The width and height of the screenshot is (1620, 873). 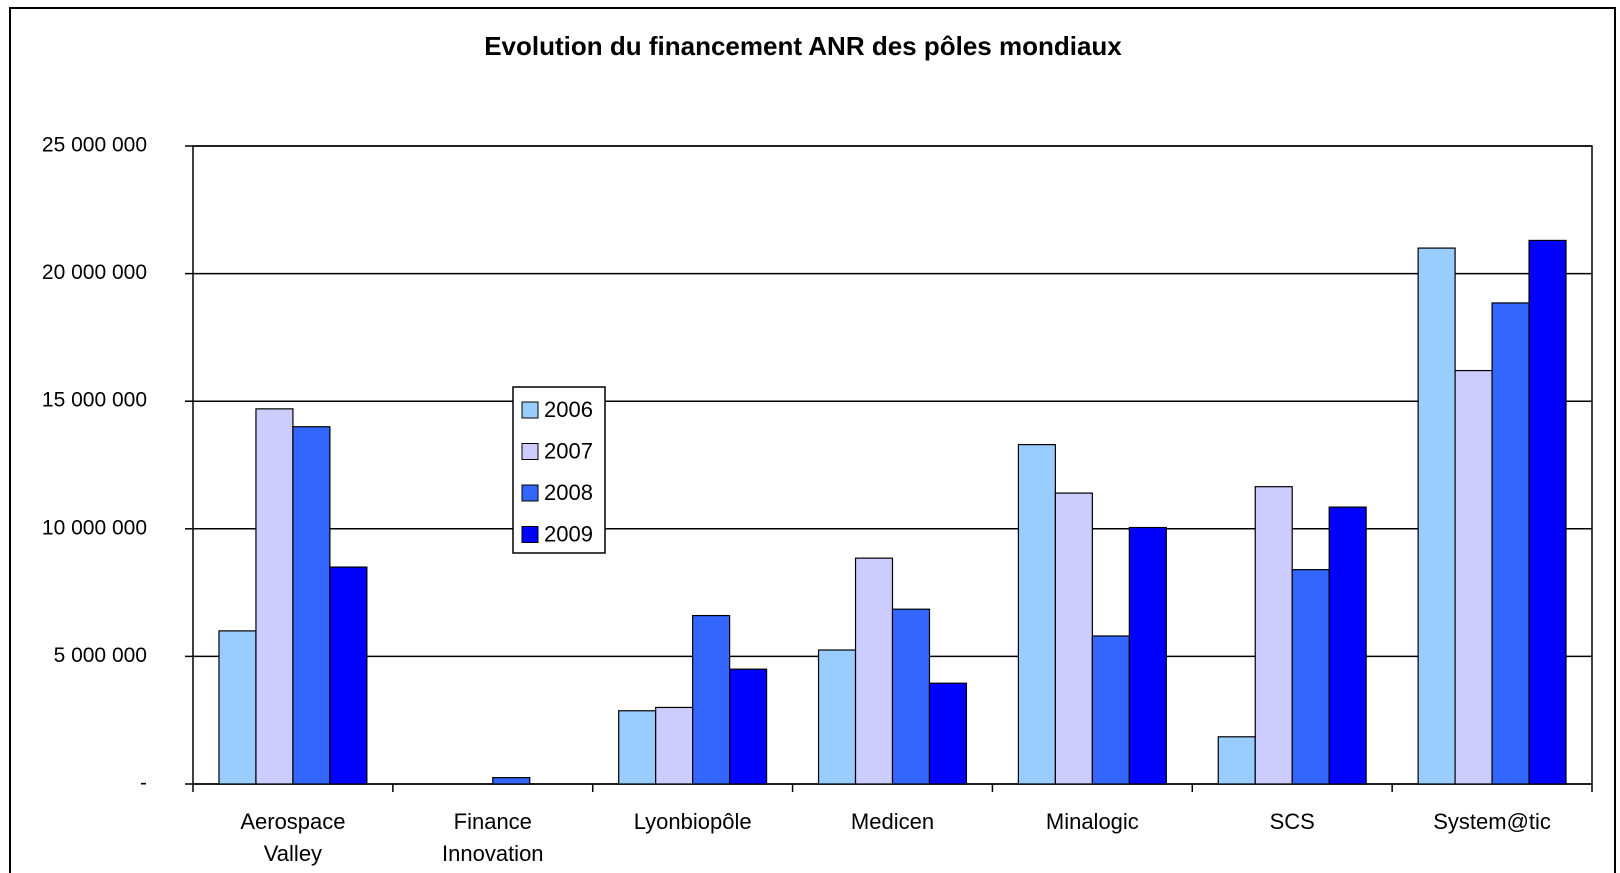 What do you see at coordinates (94, 400) in the screenshot?
I see `y-tick-label: 15 000 000` at bounding box center [94, 400].